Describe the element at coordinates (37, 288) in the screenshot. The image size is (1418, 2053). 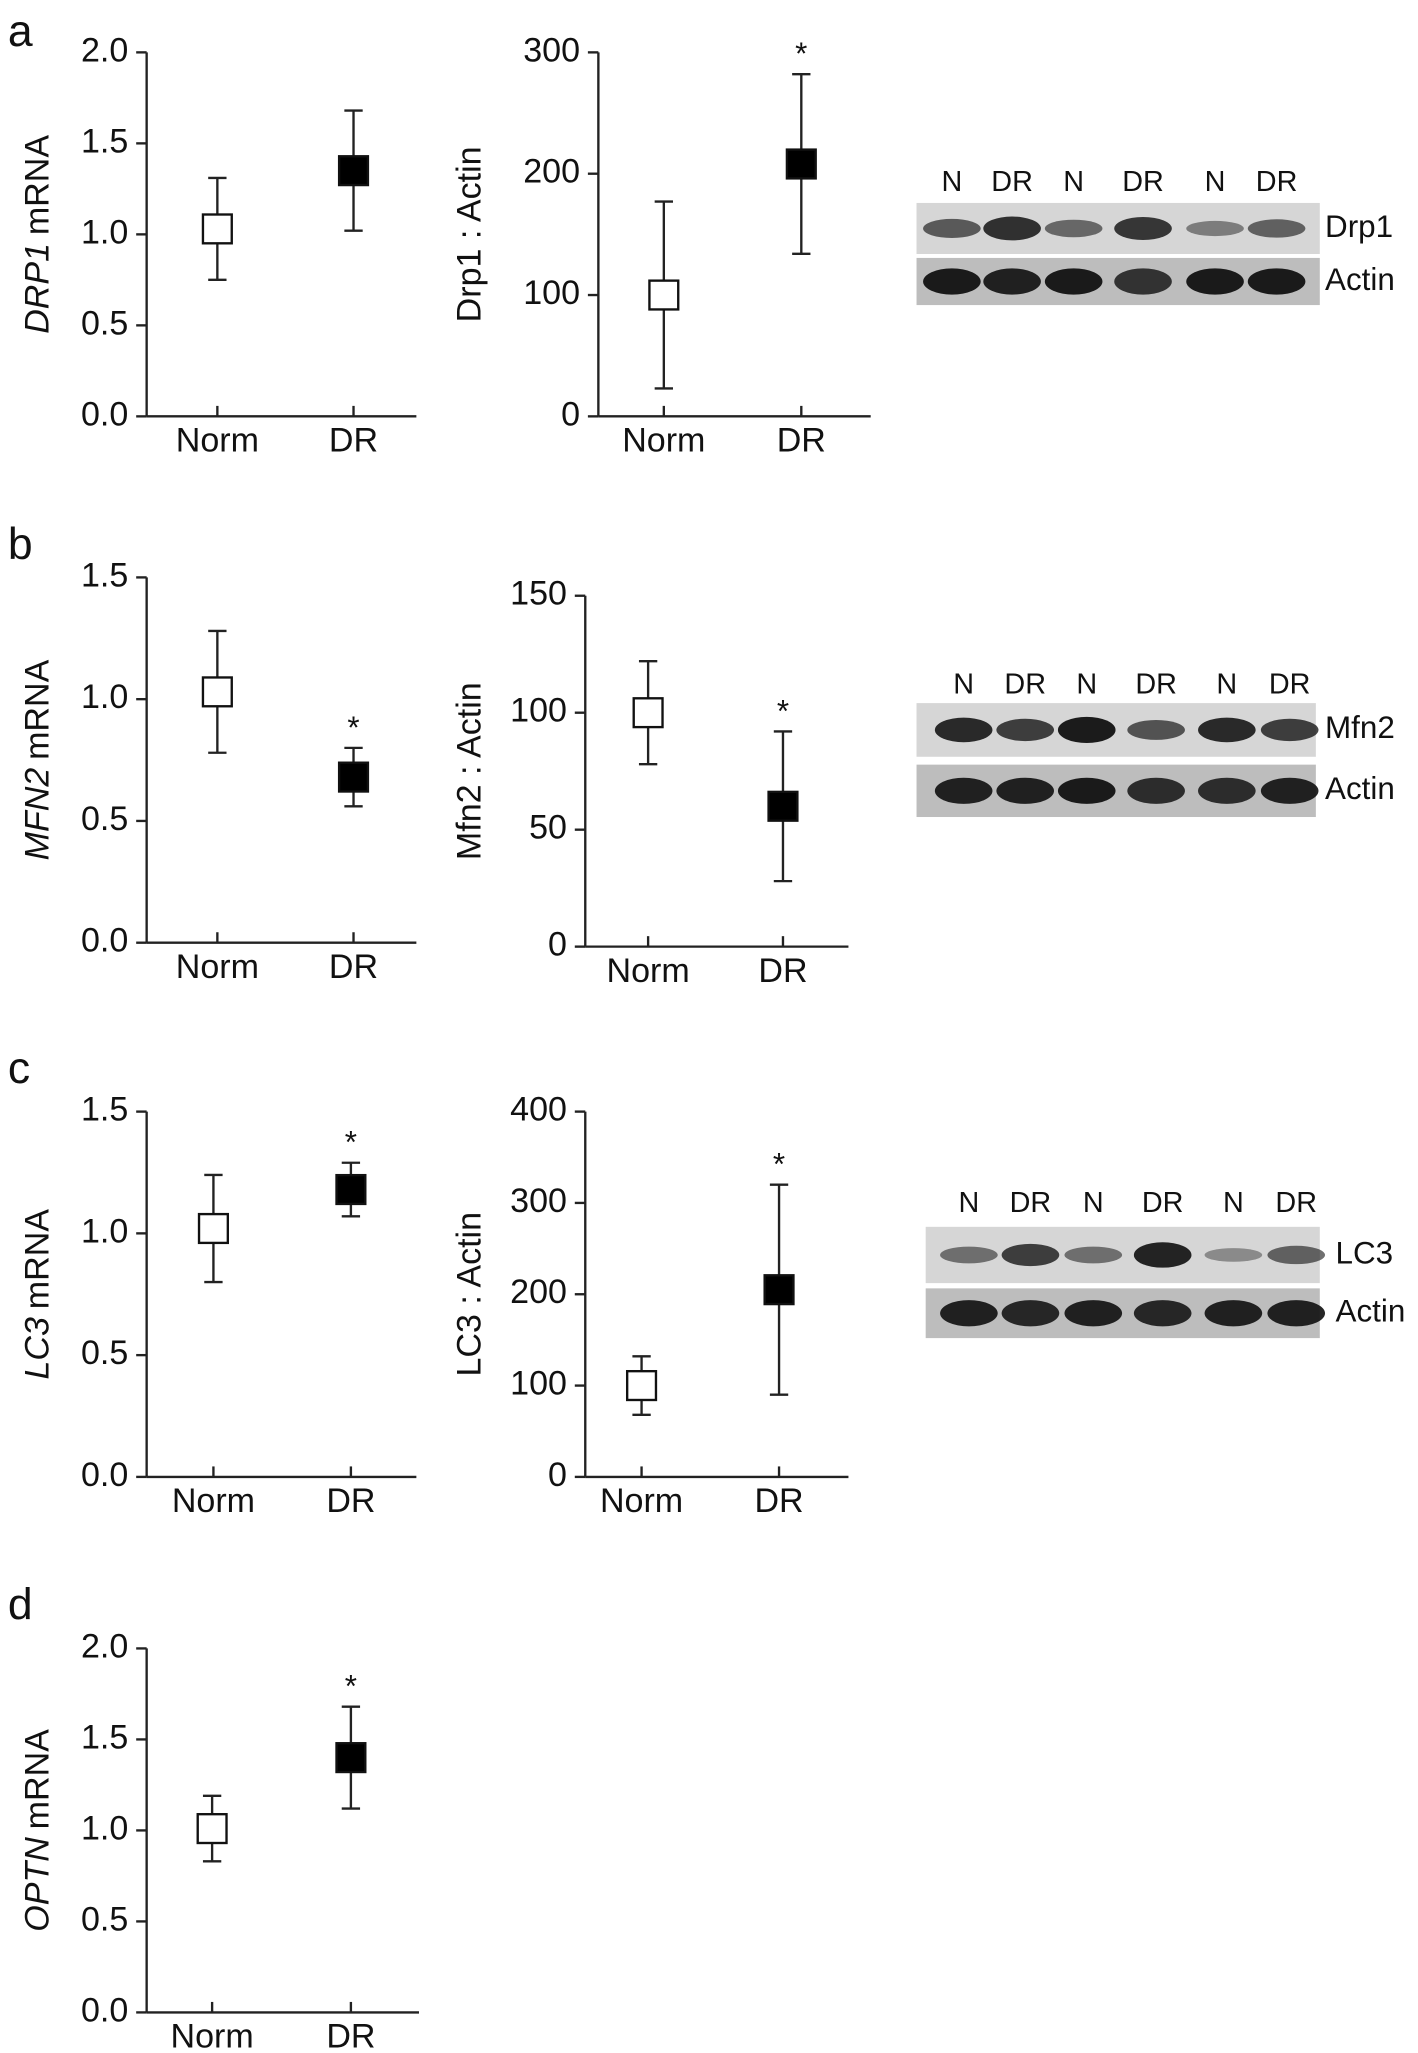
I see `y-axis-label-gene: DRP1` at that location.